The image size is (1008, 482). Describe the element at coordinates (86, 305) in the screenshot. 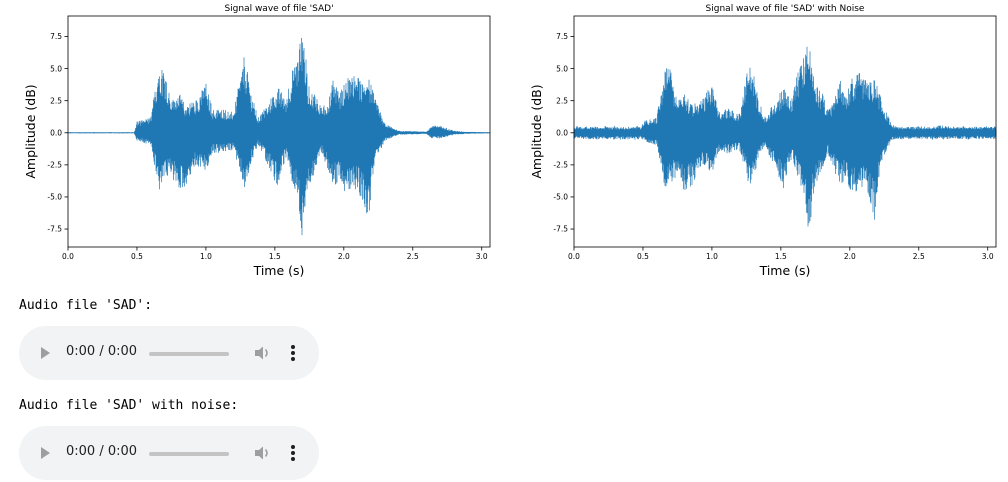

I see `audio-caption-original: Audio file 'SAD':` at that location.